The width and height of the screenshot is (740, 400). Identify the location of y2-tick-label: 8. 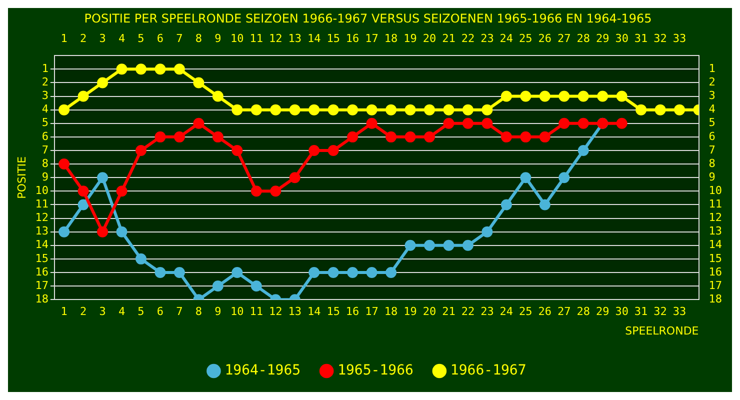
(712, 163).